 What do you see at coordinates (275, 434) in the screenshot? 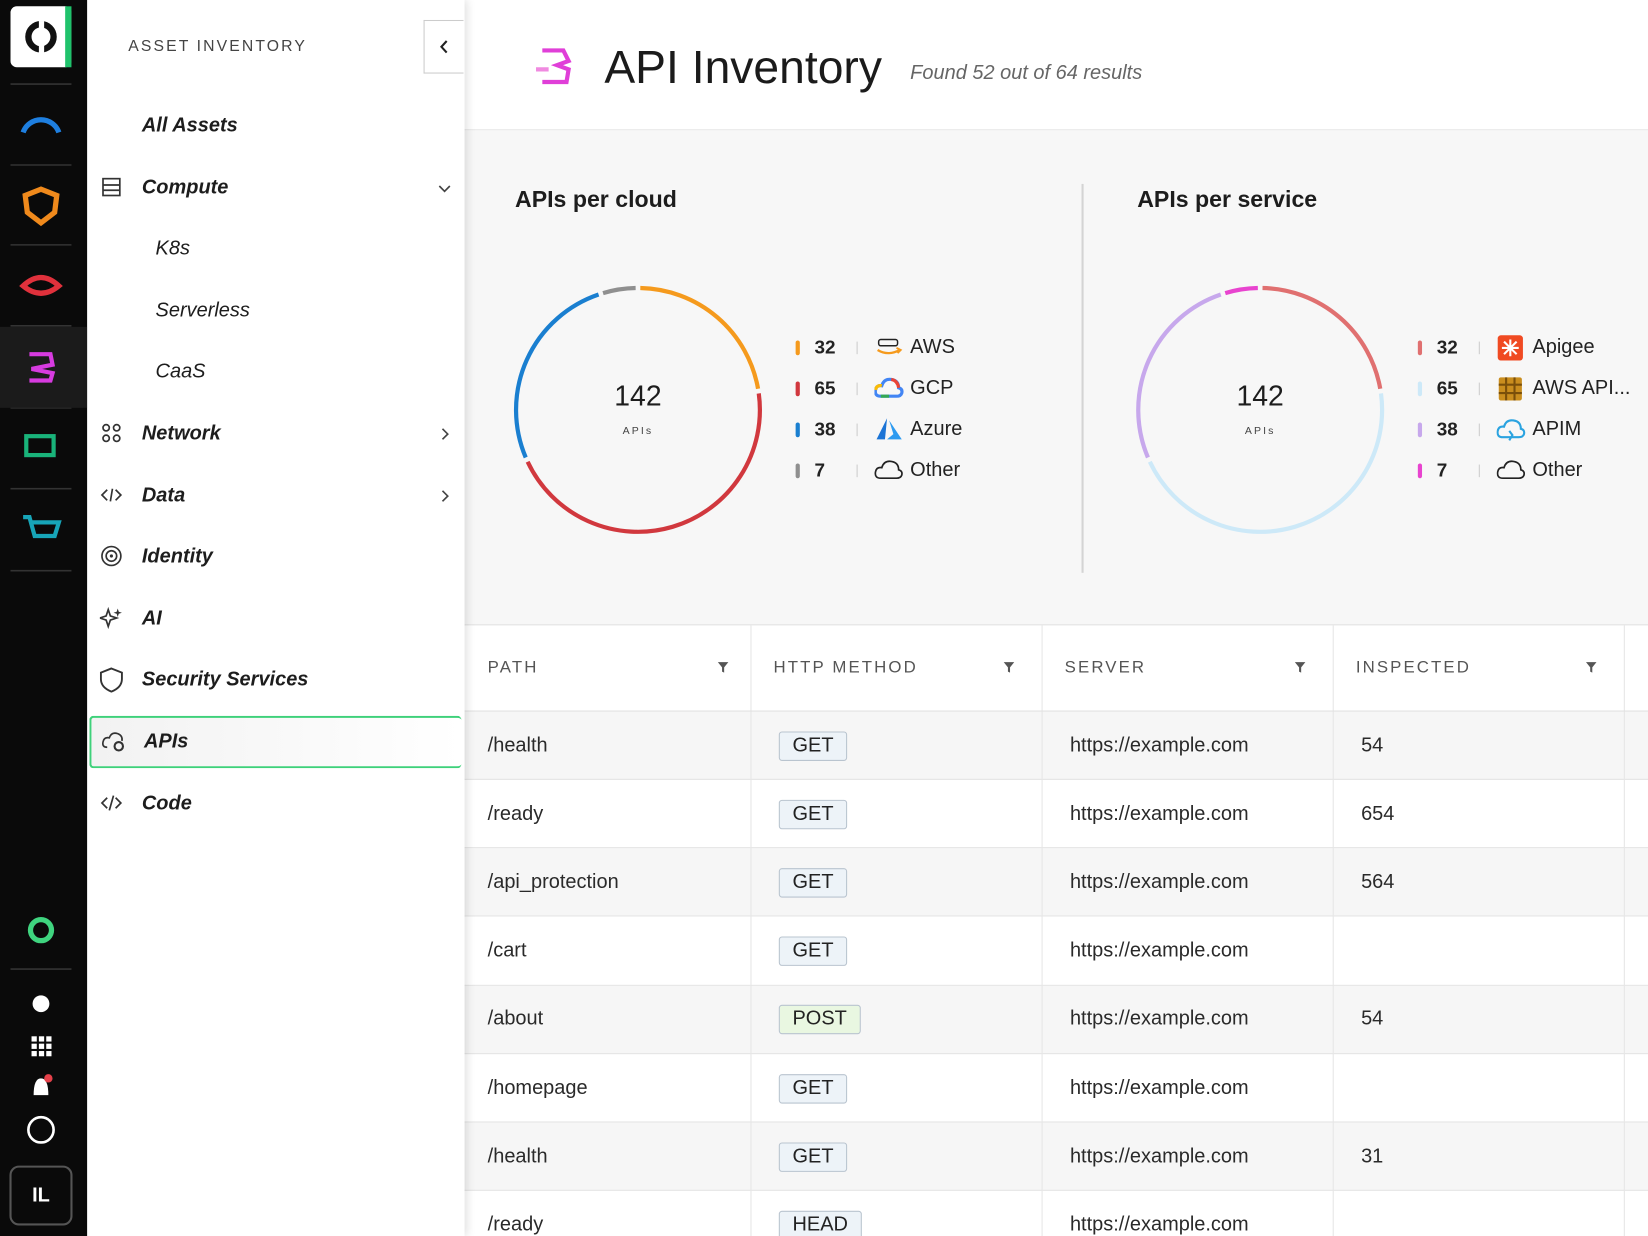
I see `nav-item: Network` at bounding box center [275, 434].